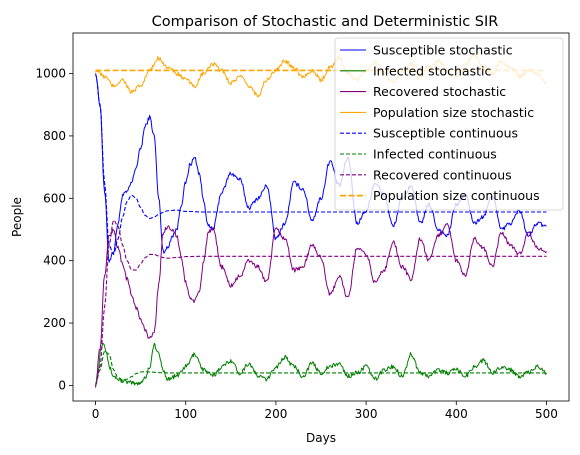  I want to click on x-tick-label: 300, so click(366, 414).